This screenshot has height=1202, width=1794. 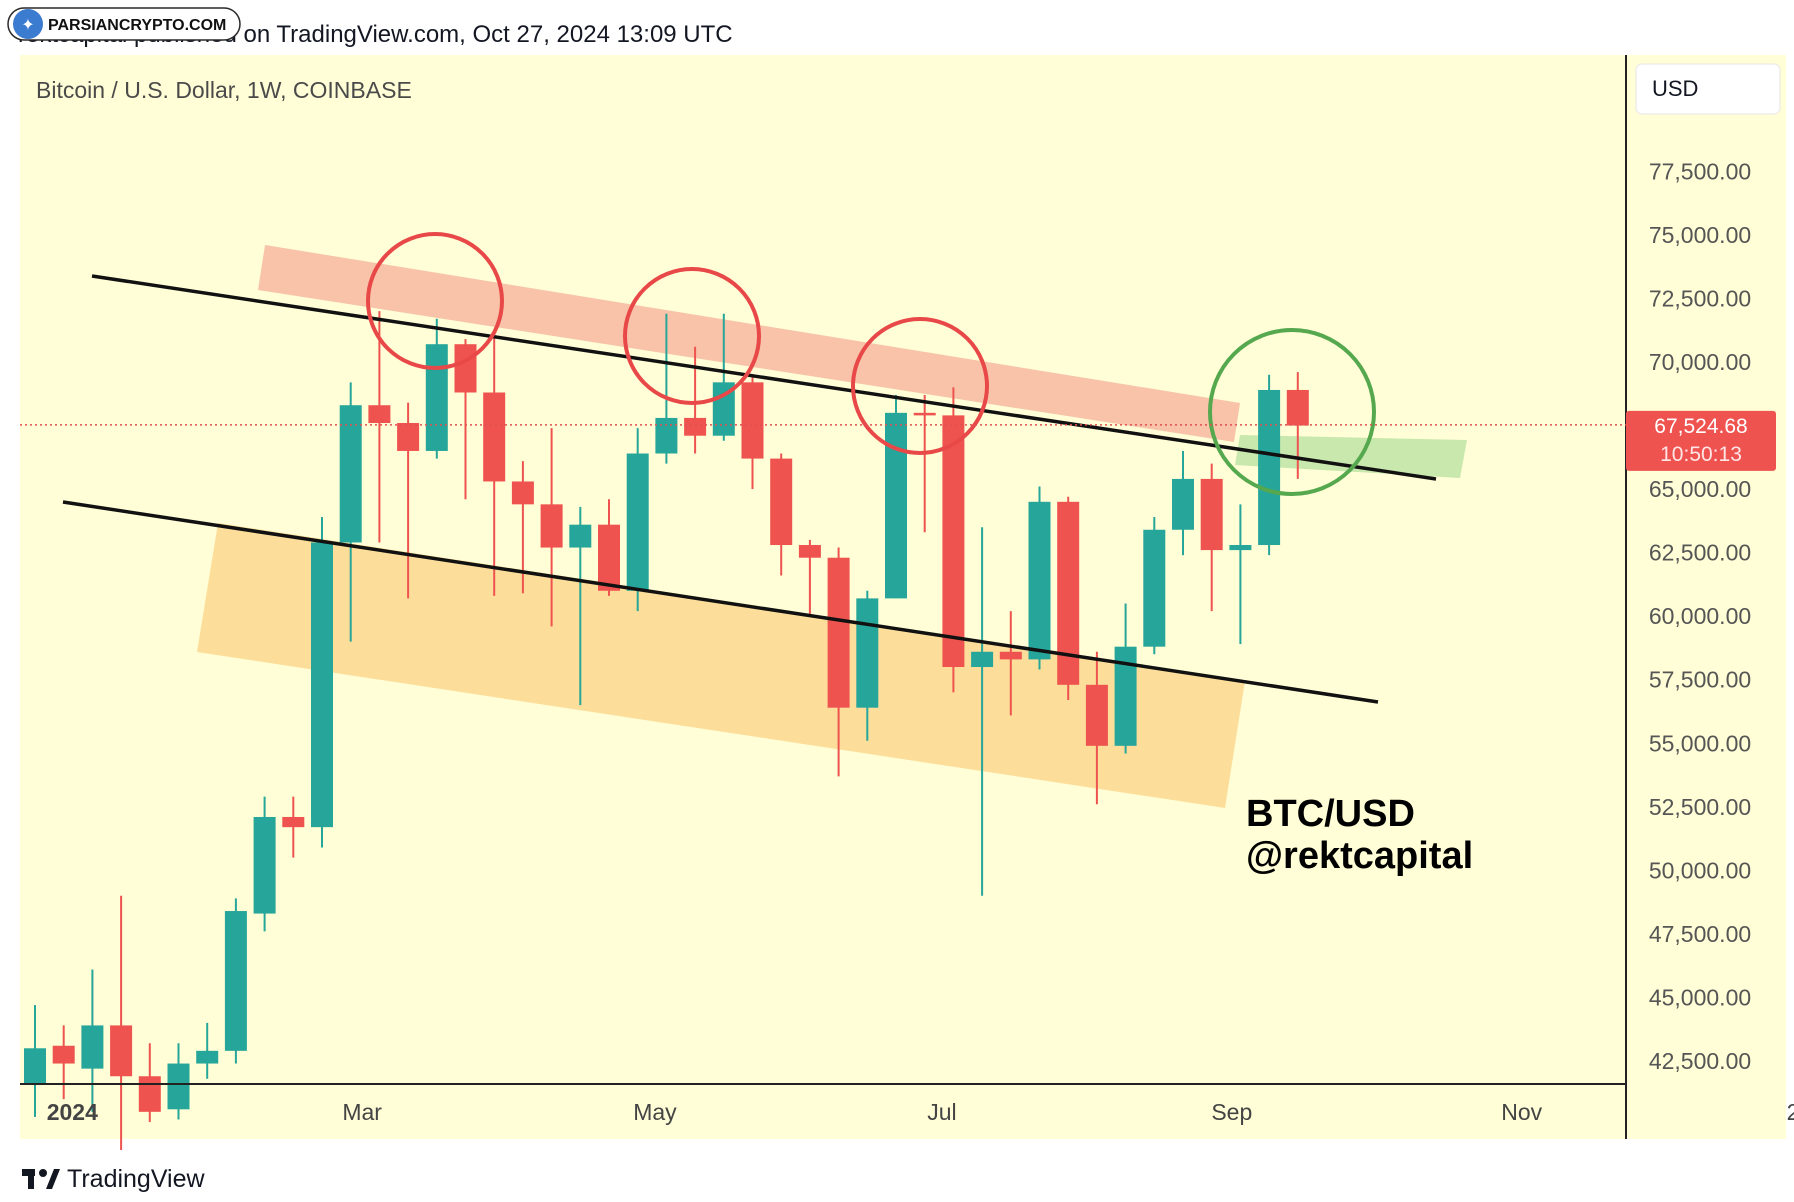 I want to click on annotation-pair: BTC/USD, so click(x=1330, y=814).